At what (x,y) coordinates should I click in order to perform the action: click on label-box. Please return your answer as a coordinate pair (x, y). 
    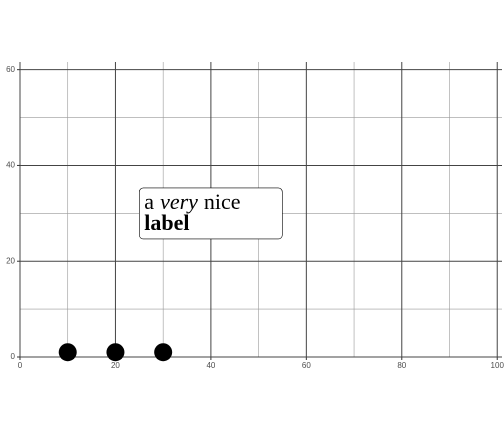
    Looking at the image, I should click on (211, 213).